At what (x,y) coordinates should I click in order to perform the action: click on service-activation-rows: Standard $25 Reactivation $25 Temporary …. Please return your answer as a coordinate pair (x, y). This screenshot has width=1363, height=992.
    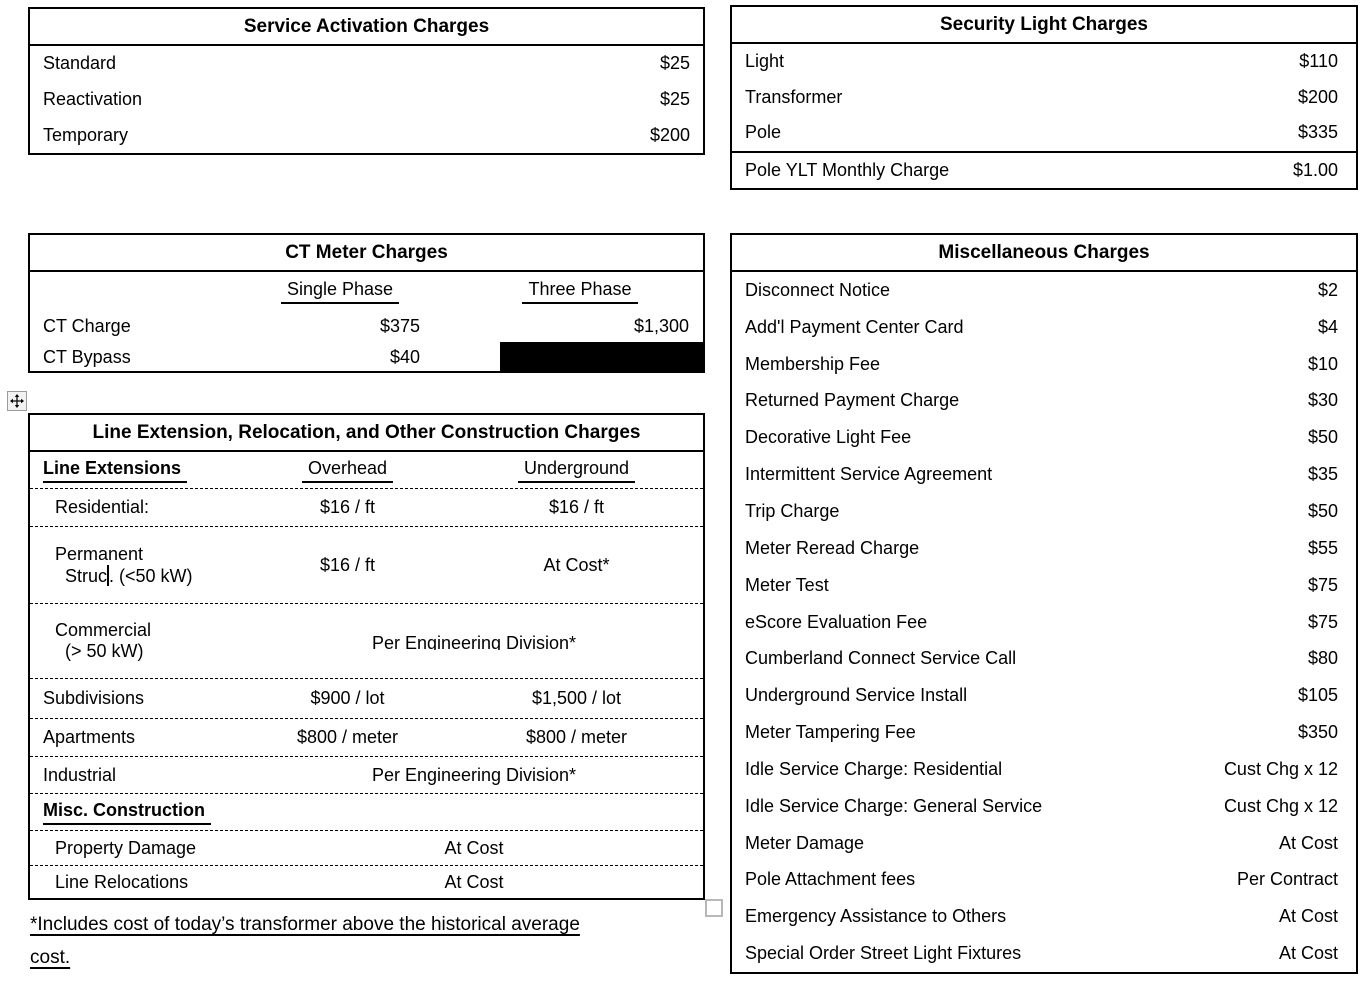
    Looking at the image, I should click on (366, 99).